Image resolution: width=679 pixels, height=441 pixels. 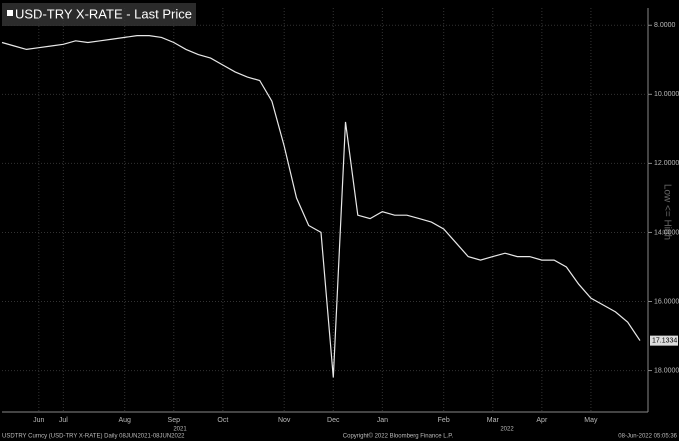 I want to click on x-tick-label: Nov, so click(x=284, y=420).